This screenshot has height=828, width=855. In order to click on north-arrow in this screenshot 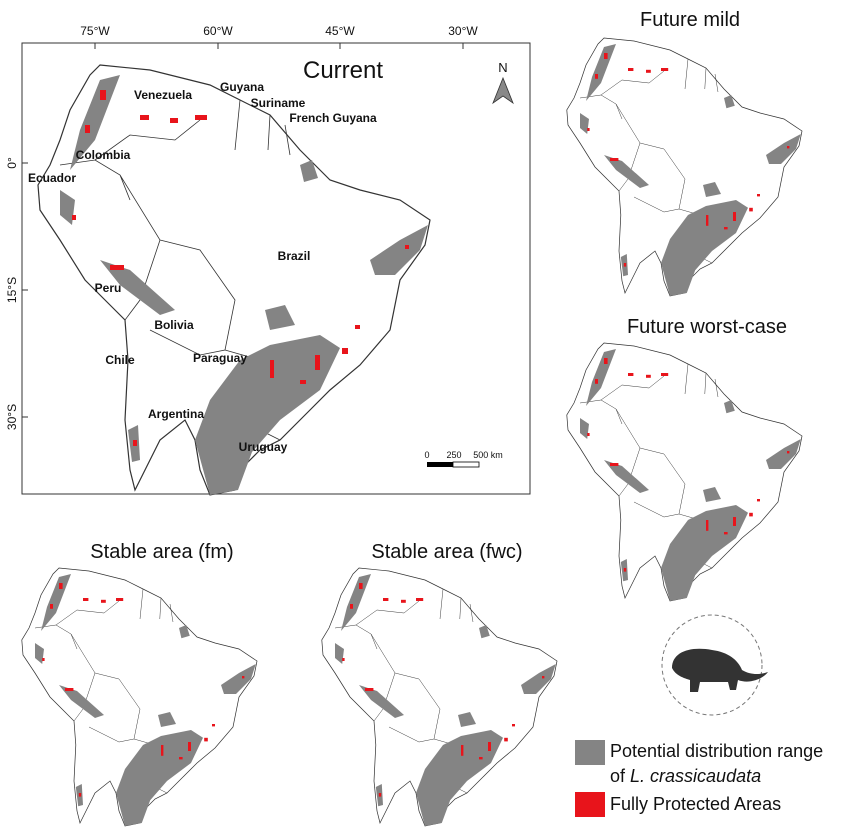, I will do `click(503, 90)`.